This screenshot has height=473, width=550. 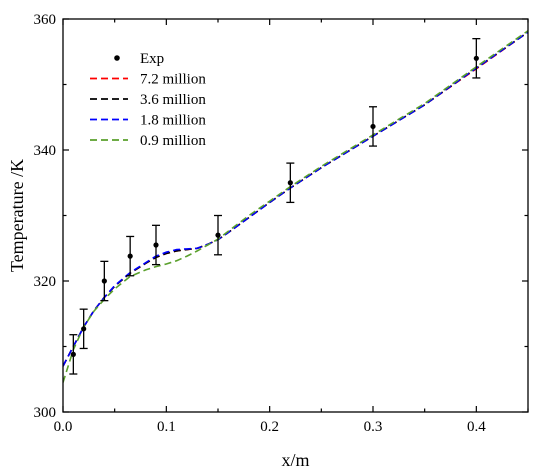 I want to click on x-axis-title: x/m, so click(x=295, y=460).